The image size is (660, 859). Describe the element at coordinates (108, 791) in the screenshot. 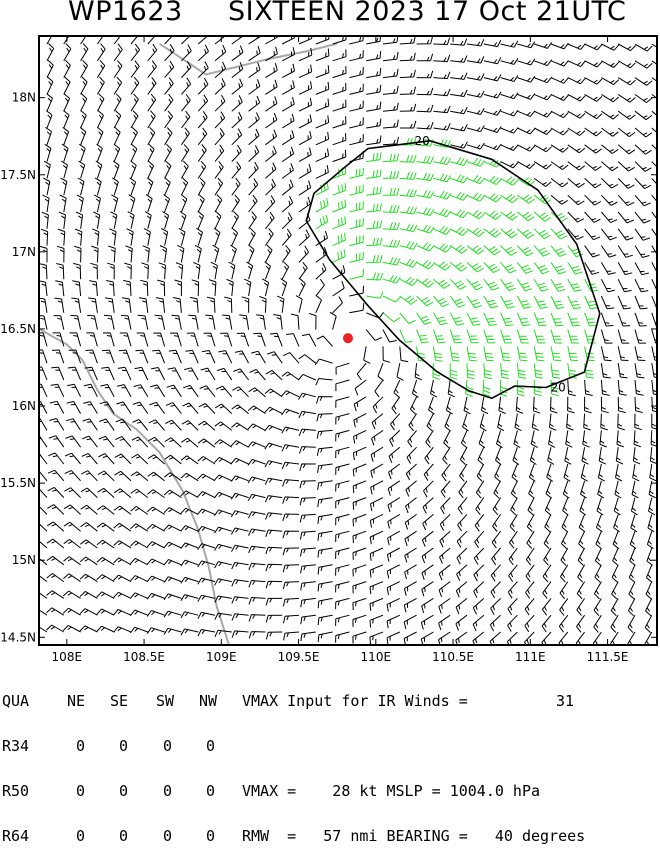

I see `radii-row-r50: R50 0 0 0 0` at that location.